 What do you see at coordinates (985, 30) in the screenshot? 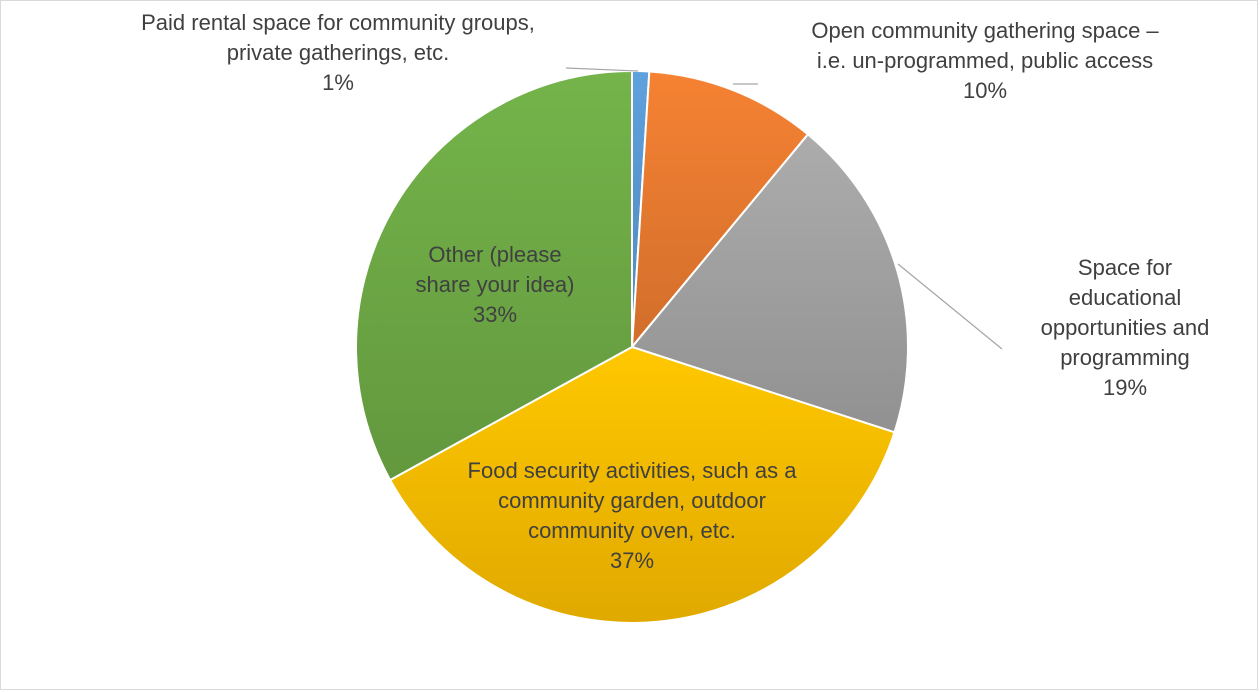
I see `slice-label-line: Open community gathering space –` at bounding box center [985, 30].